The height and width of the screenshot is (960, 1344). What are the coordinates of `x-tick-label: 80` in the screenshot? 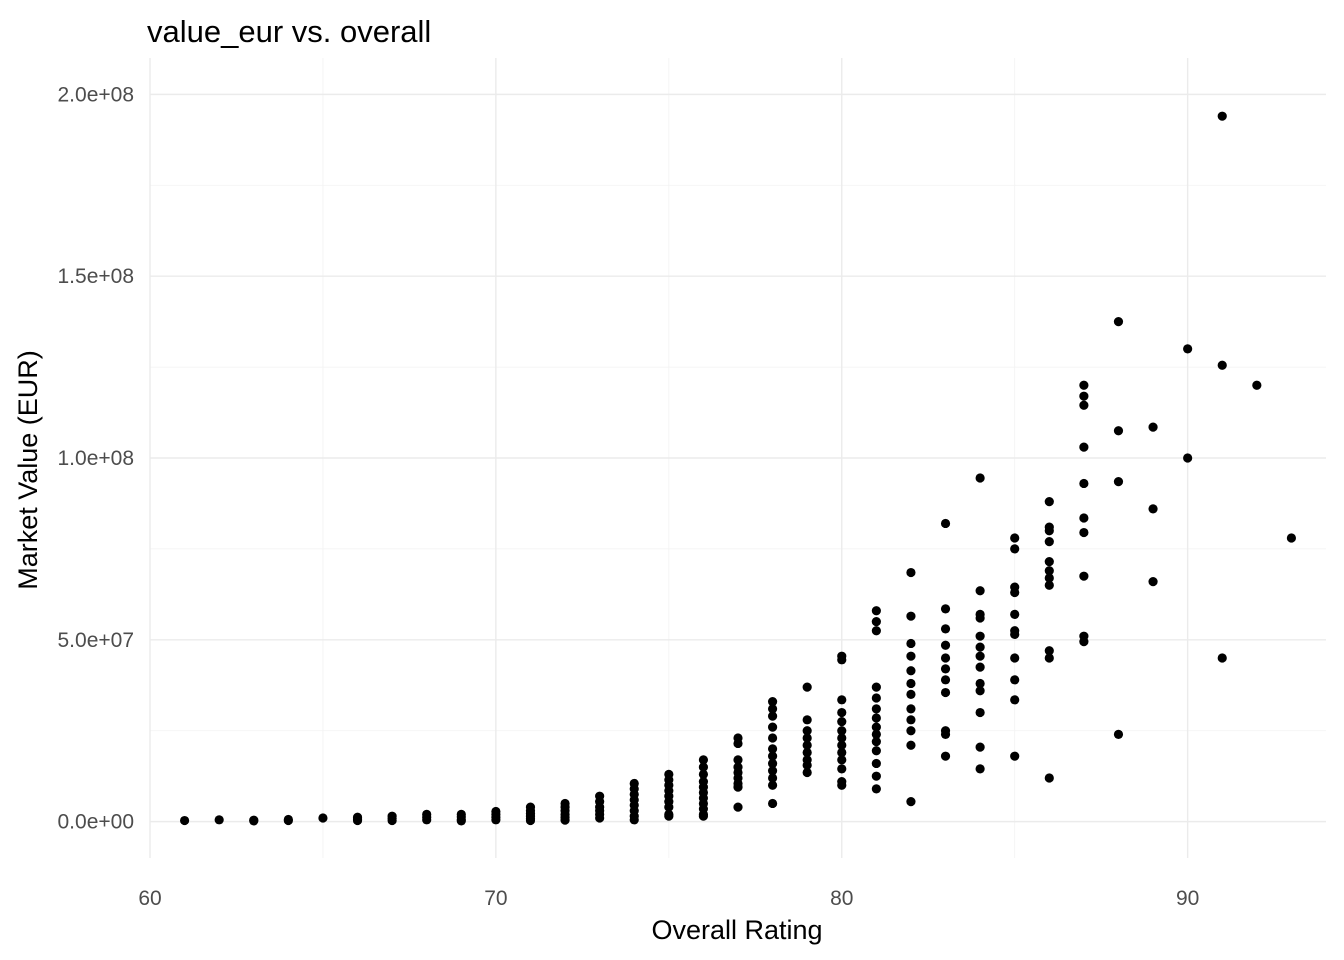 It's located at (841, 898).